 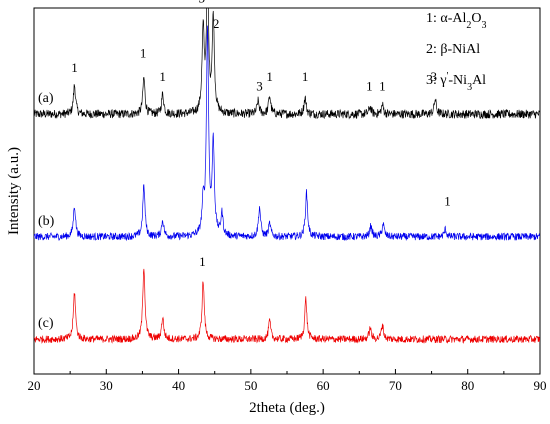 I want to click on x-tick-label: 30, so click(x=106, y=385).